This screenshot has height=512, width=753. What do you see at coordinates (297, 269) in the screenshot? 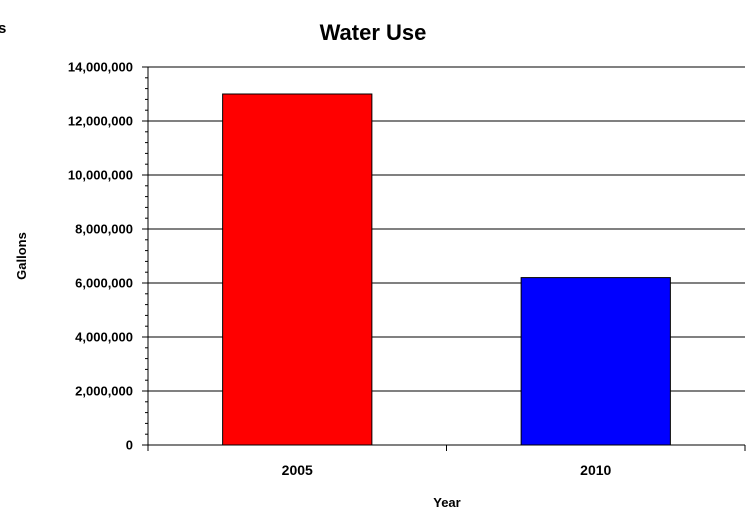
I see `bar-2005` at bounding box center [297, 269].